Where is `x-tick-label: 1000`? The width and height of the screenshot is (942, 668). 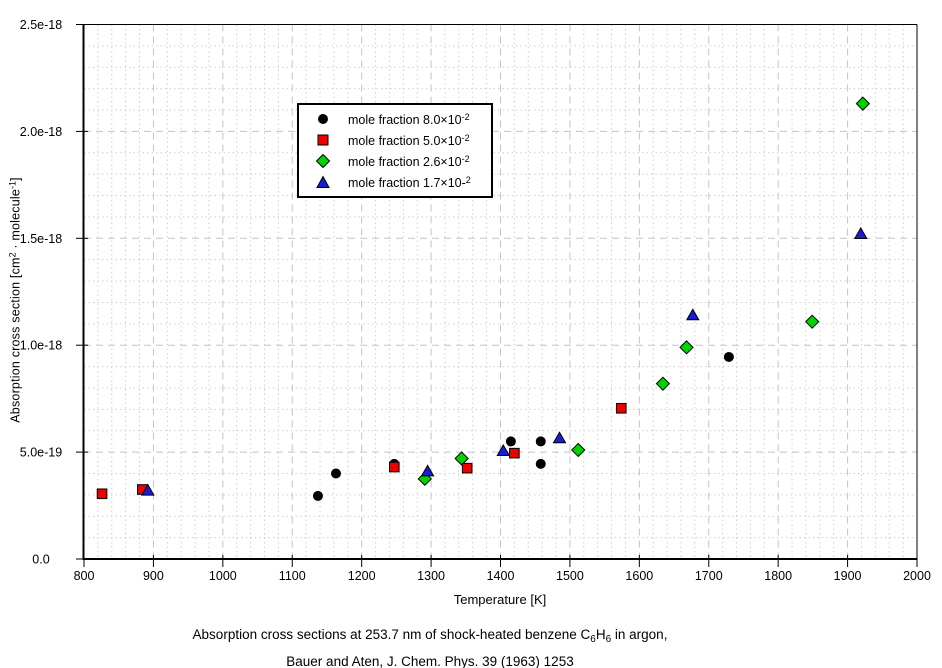
x-tick-label: 1000 is located at coordinates (223, 576).